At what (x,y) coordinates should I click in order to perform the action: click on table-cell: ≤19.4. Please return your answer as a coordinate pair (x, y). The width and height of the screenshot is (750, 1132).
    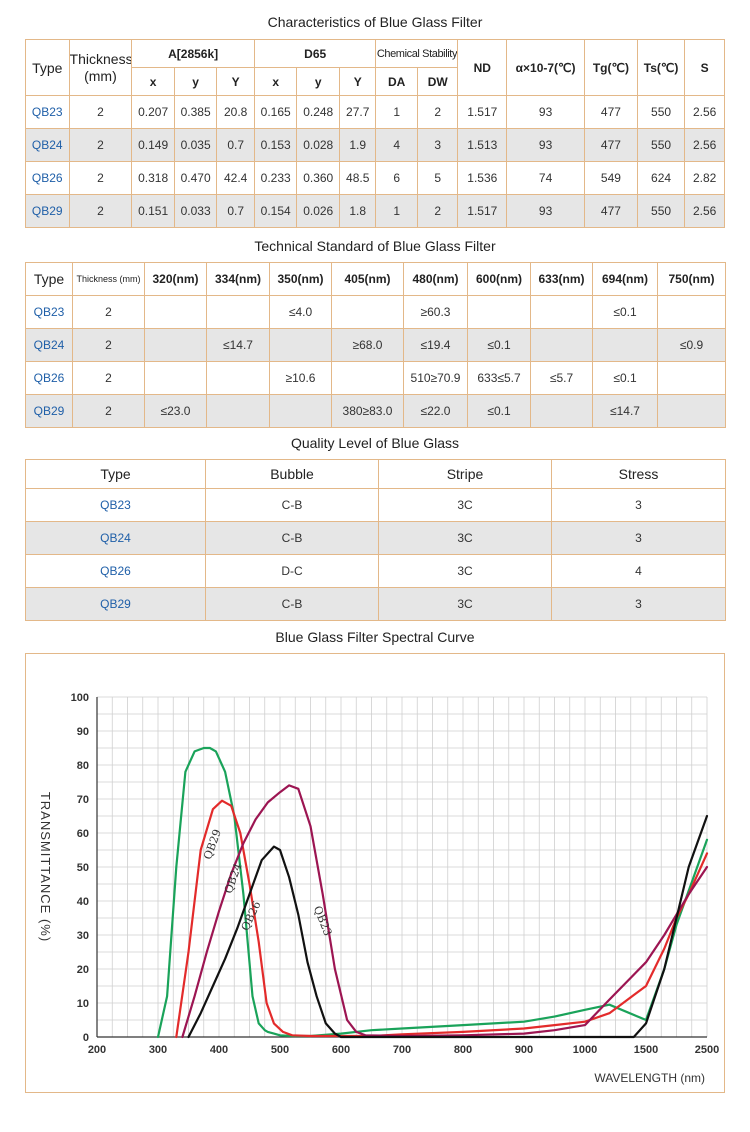
    Looking at the image, I should click on (435, 345).